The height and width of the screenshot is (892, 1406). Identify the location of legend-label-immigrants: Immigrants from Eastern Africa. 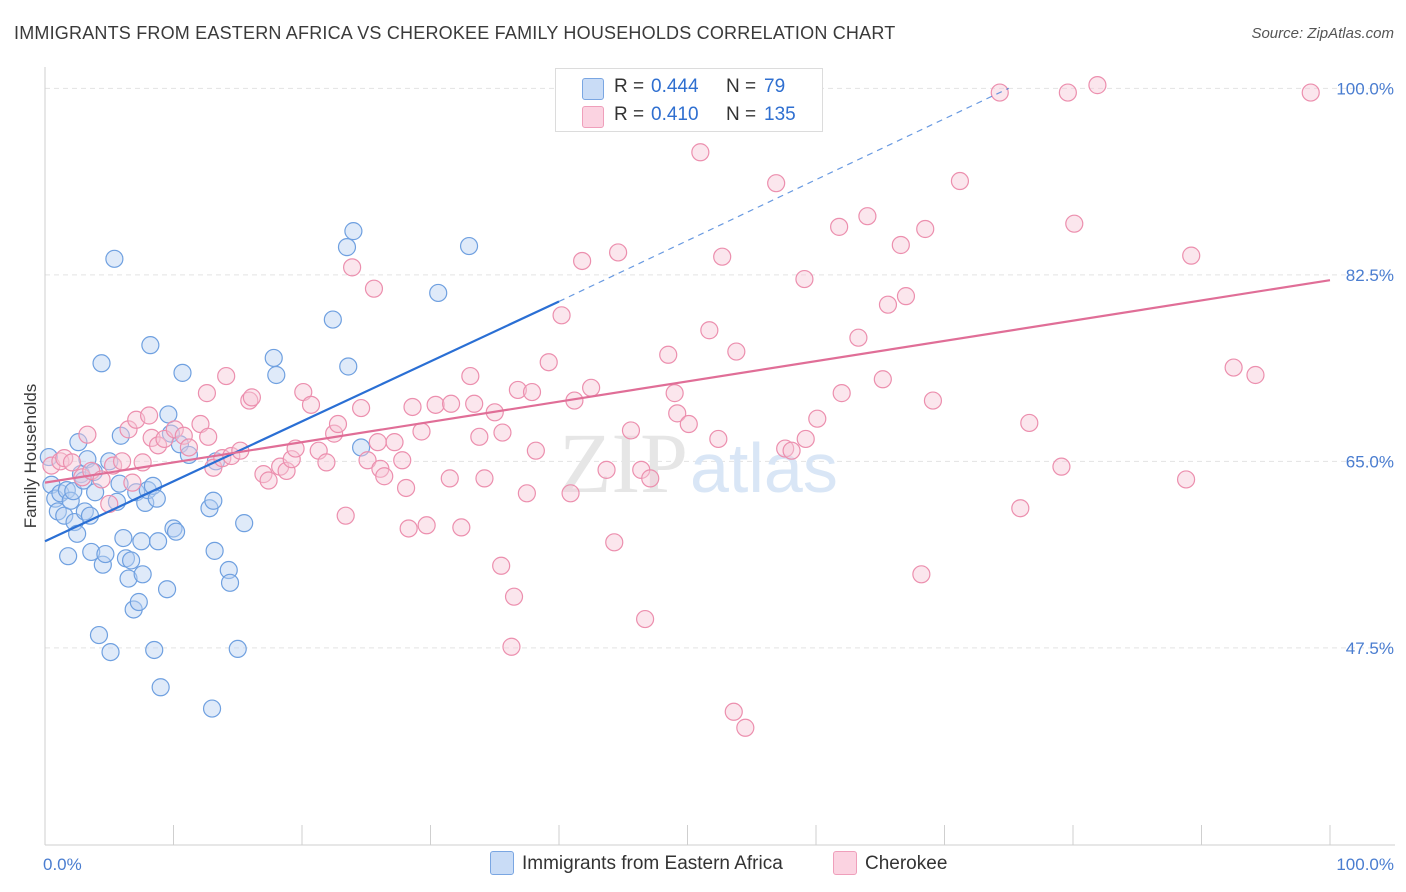
(652, 863).